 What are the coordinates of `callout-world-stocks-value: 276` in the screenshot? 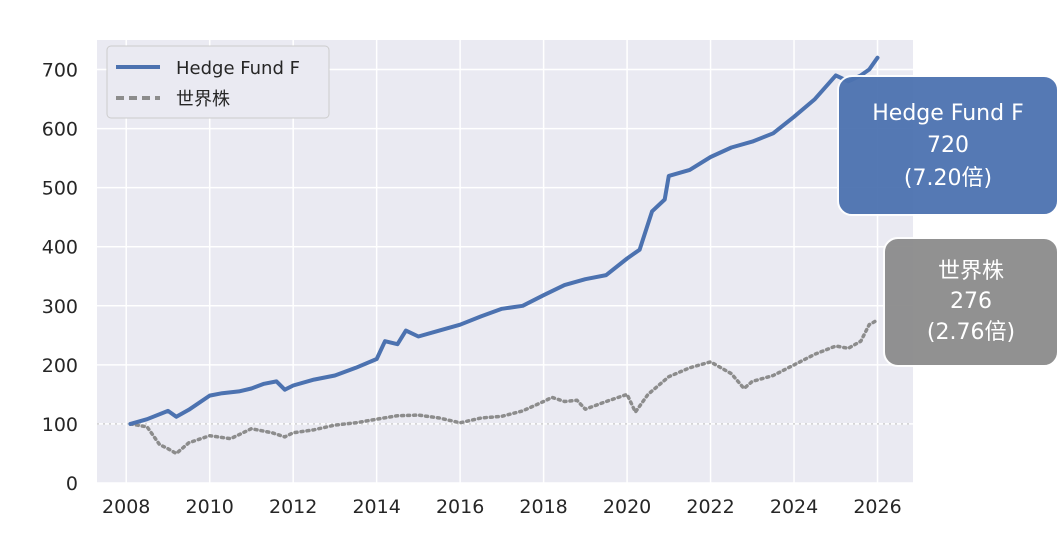 It's located at (971, 301).